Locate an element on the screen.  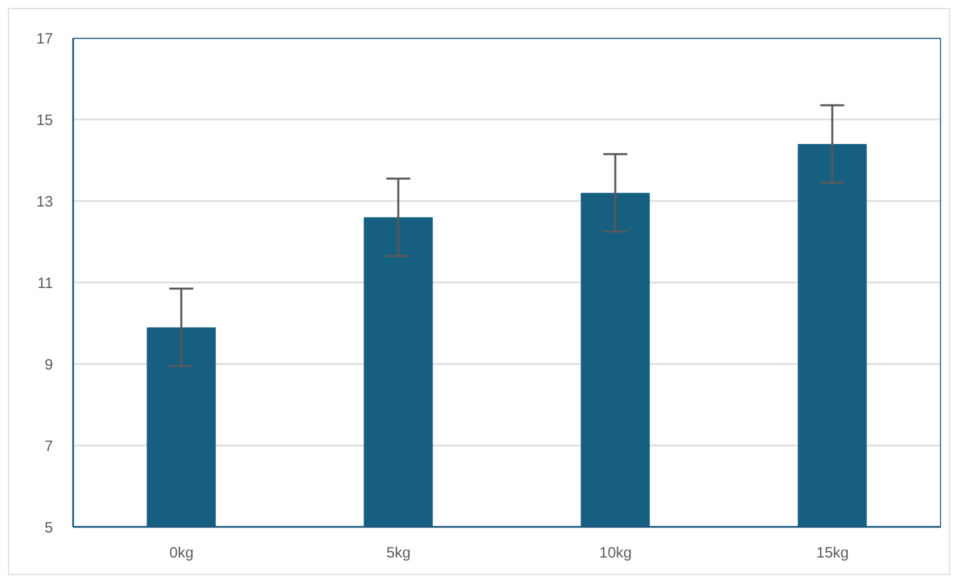
x-tick-label: 10kg is located at coordinates (615, 553).